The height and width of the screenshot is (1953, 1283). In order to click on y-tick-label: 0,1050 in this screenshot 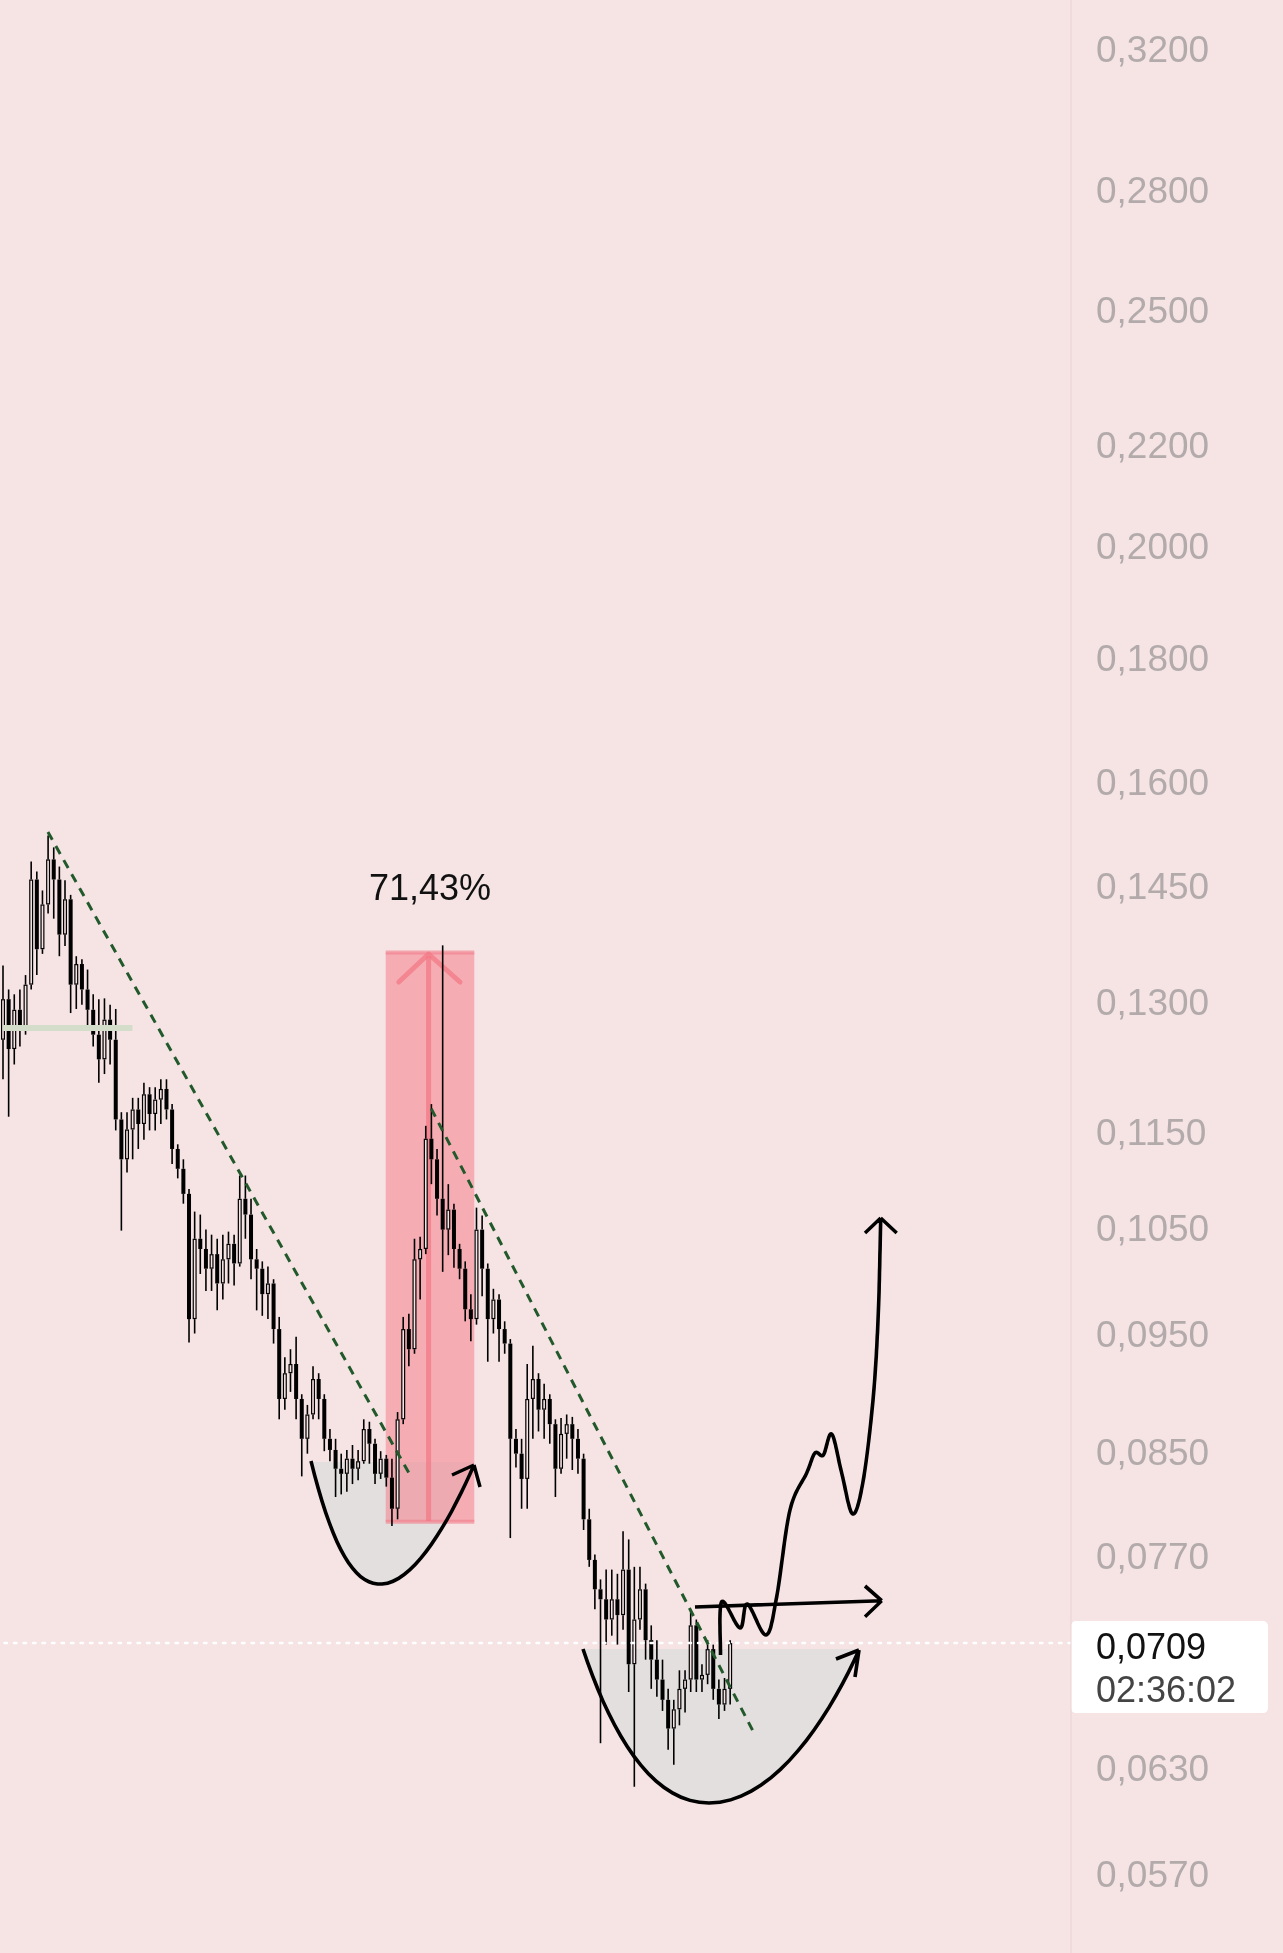, I will do `click(1153, 1228)`.